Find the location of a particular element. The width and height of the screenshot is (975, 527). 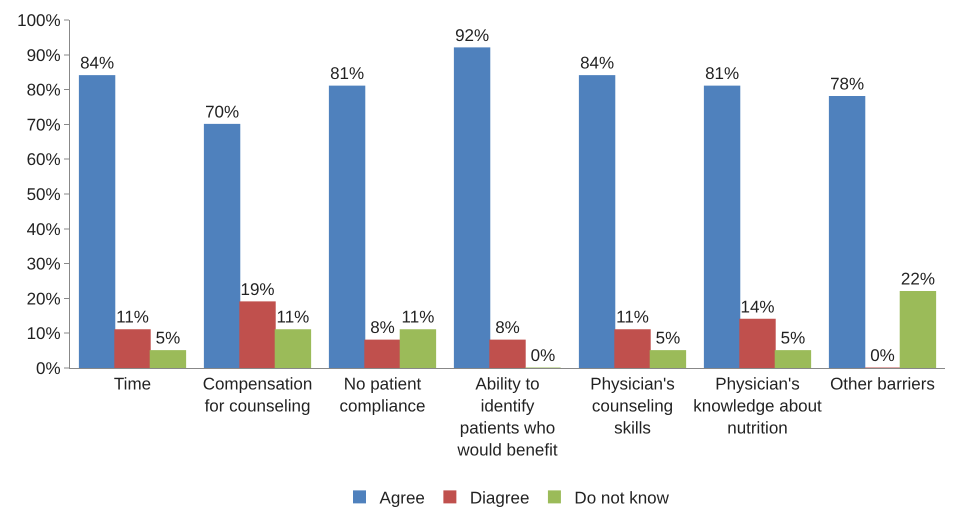

legend-label: Diagree is located at coordinates (500, 498).